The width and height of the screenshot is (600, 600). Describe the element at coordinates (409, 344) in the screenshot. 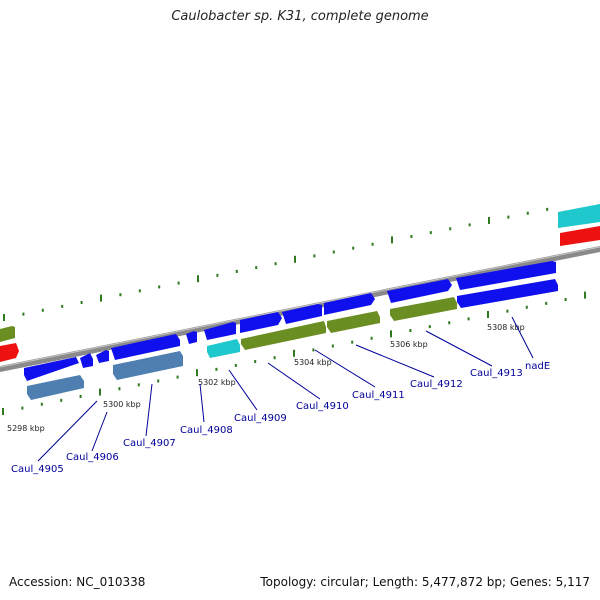

I see `tick-label: 5306 kbp` at that location.